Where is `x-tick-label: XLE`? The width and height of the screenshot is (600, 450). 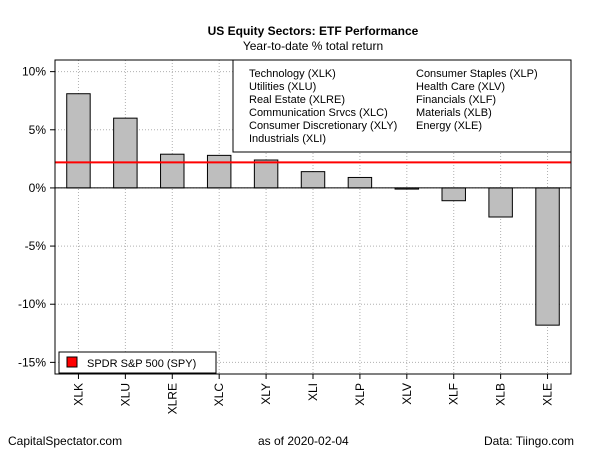 x-tick-label: XLE is located at coordinates (548, 394).